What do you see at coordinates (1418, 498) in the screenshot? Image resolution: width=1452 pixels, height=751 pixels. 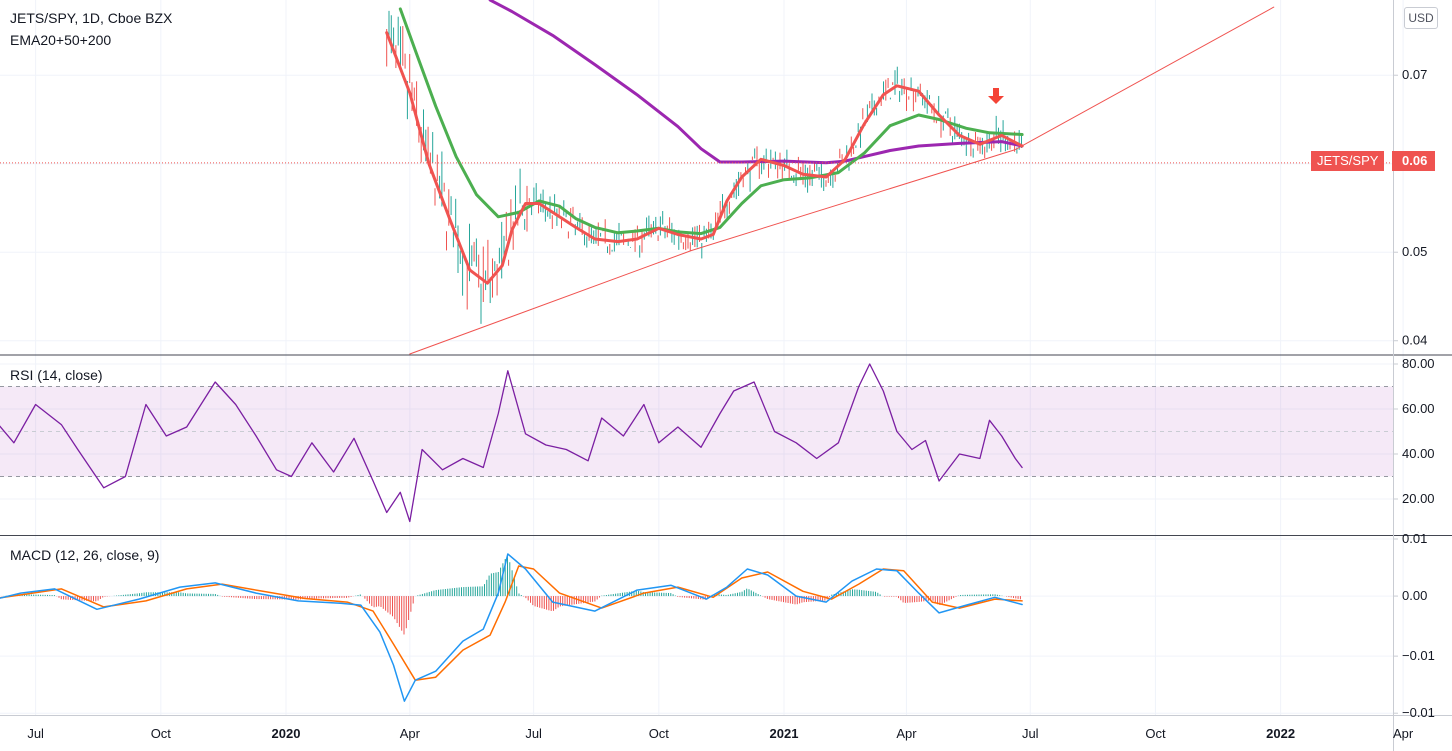 I see `rsi-tick-label: 20.00` at bounding box center [1418, 498].